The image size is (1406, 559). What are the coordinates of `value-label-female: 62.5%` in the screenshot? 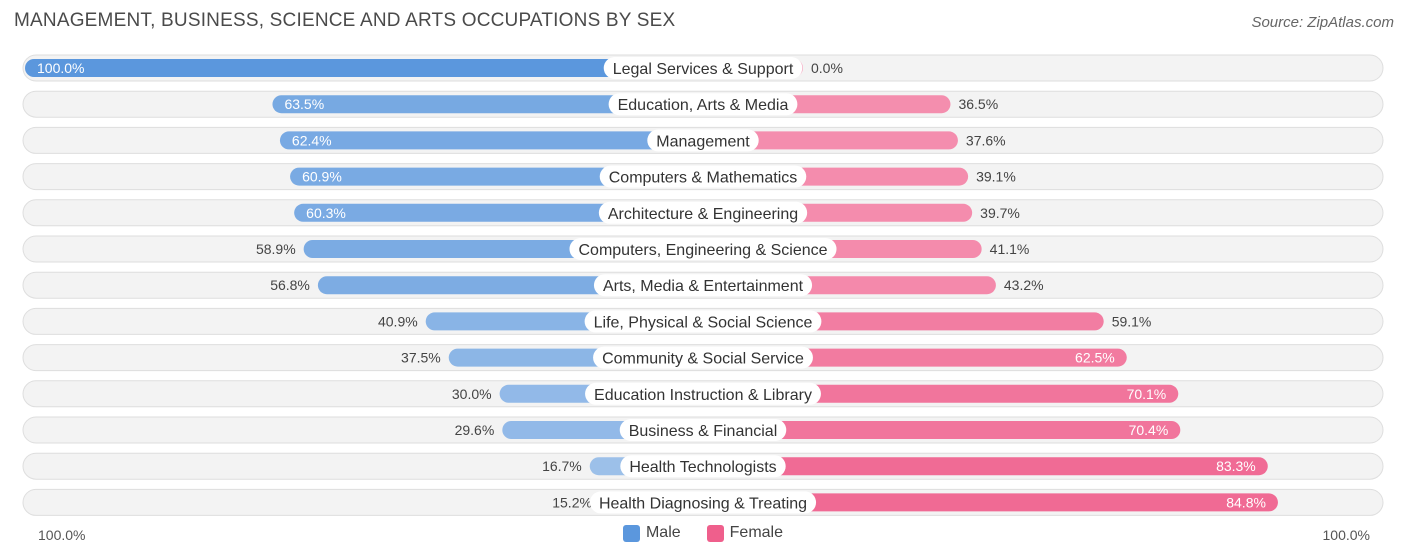 It's located at (1095, 358).